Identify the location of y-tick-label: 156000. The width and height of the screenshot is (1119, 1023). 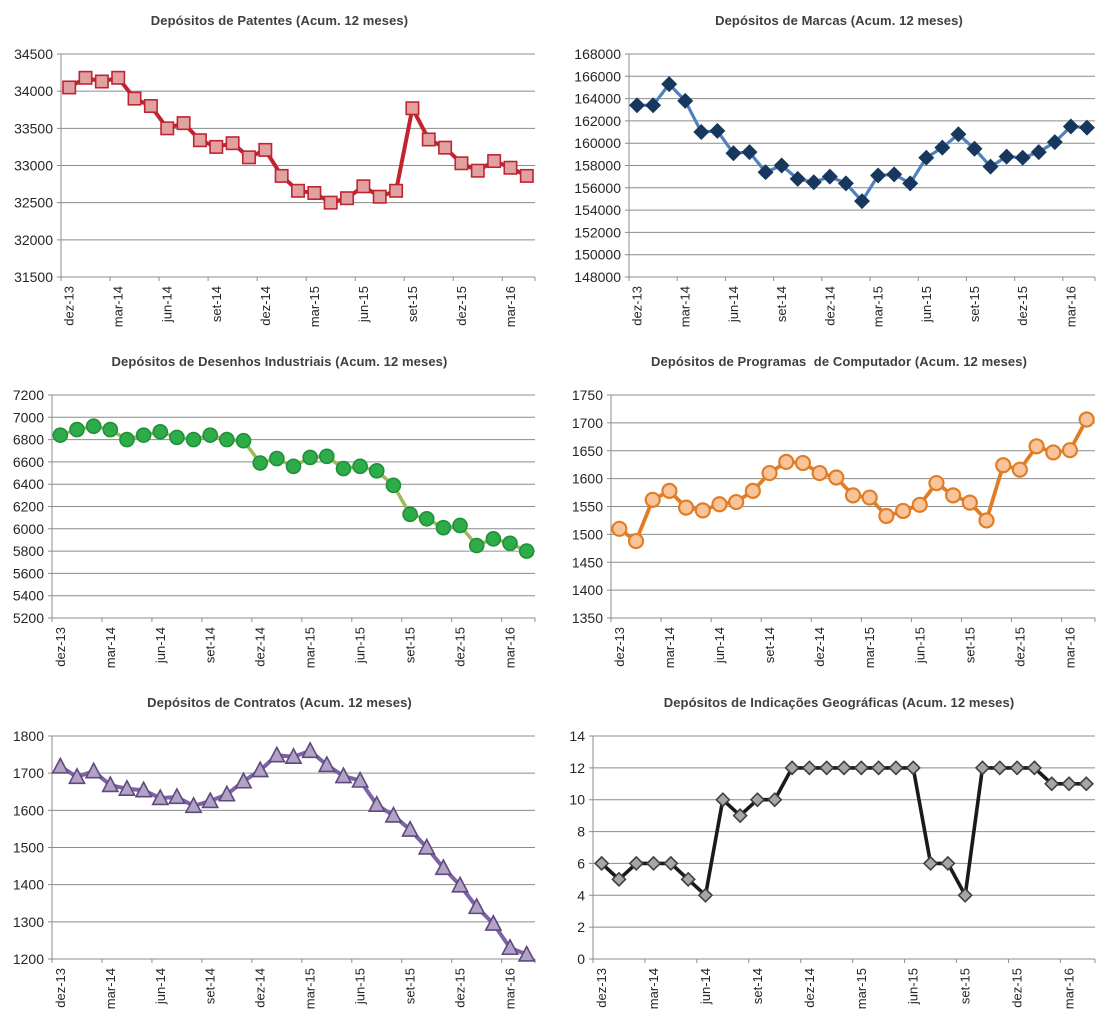
(597, 188).